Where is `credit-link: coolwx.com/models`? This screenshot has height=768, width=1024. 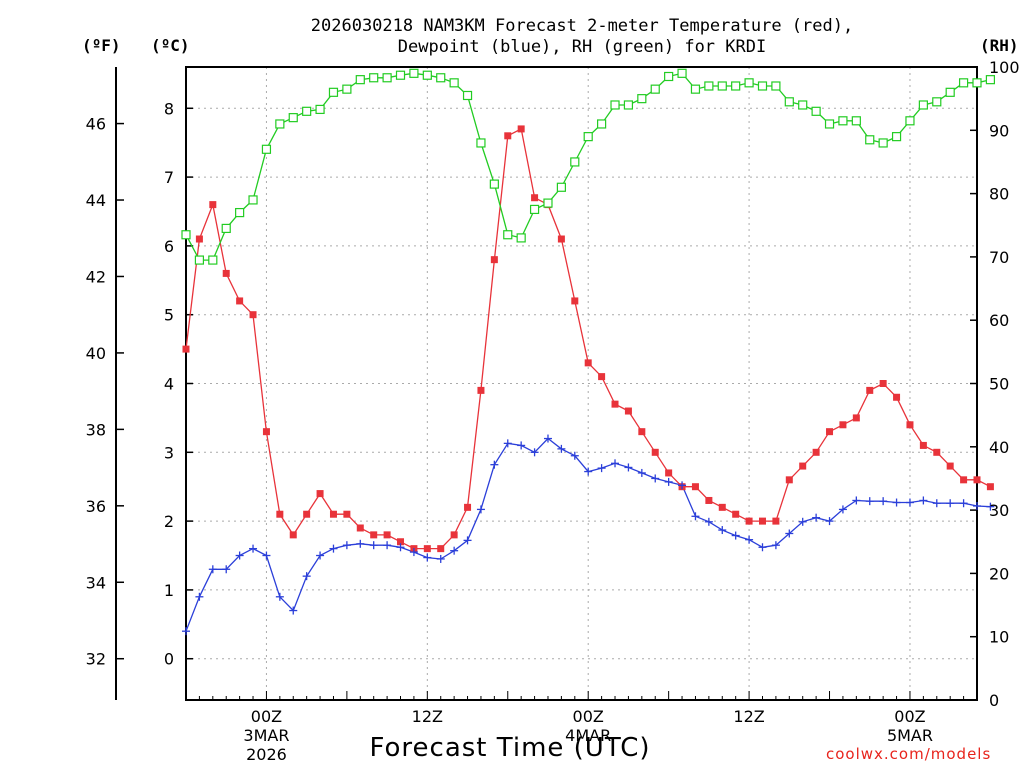 credit-link: coolwx.com/models is located at coordinates (909, 754).